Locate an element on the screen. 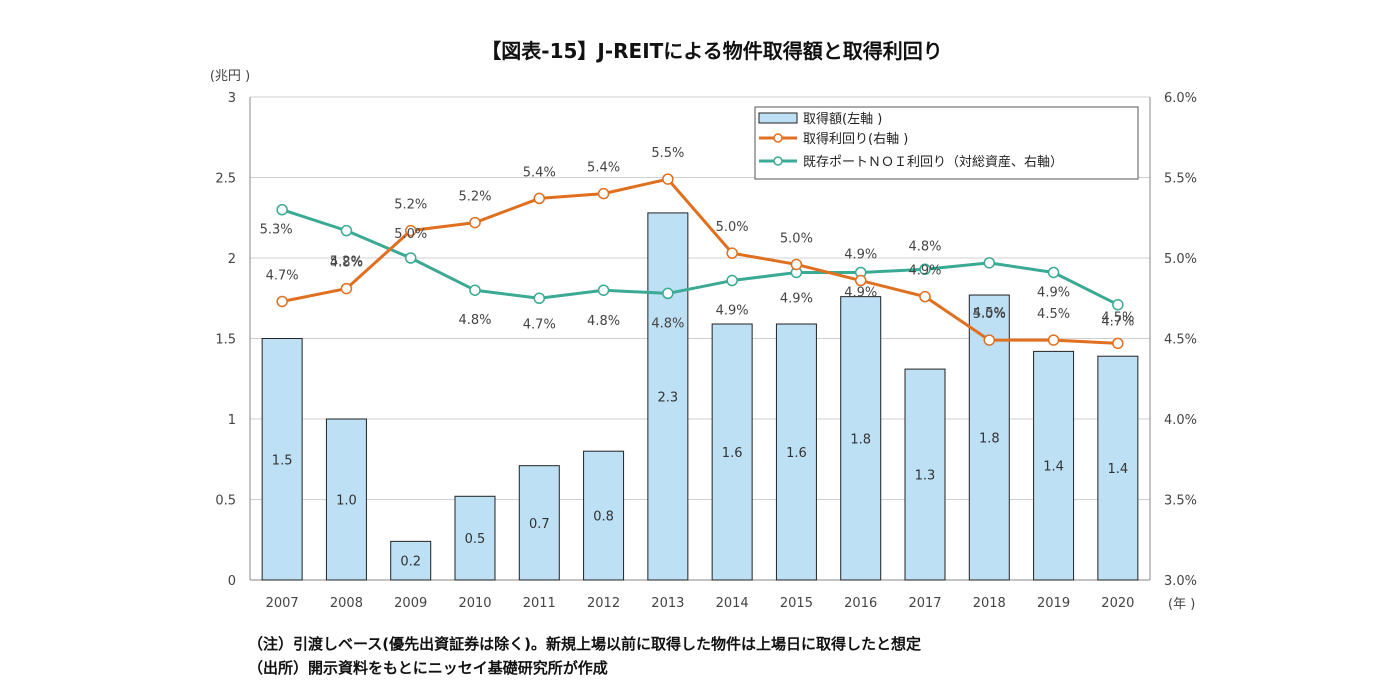  bar-value-label: 0.7 is located at coordinates (539, 524).